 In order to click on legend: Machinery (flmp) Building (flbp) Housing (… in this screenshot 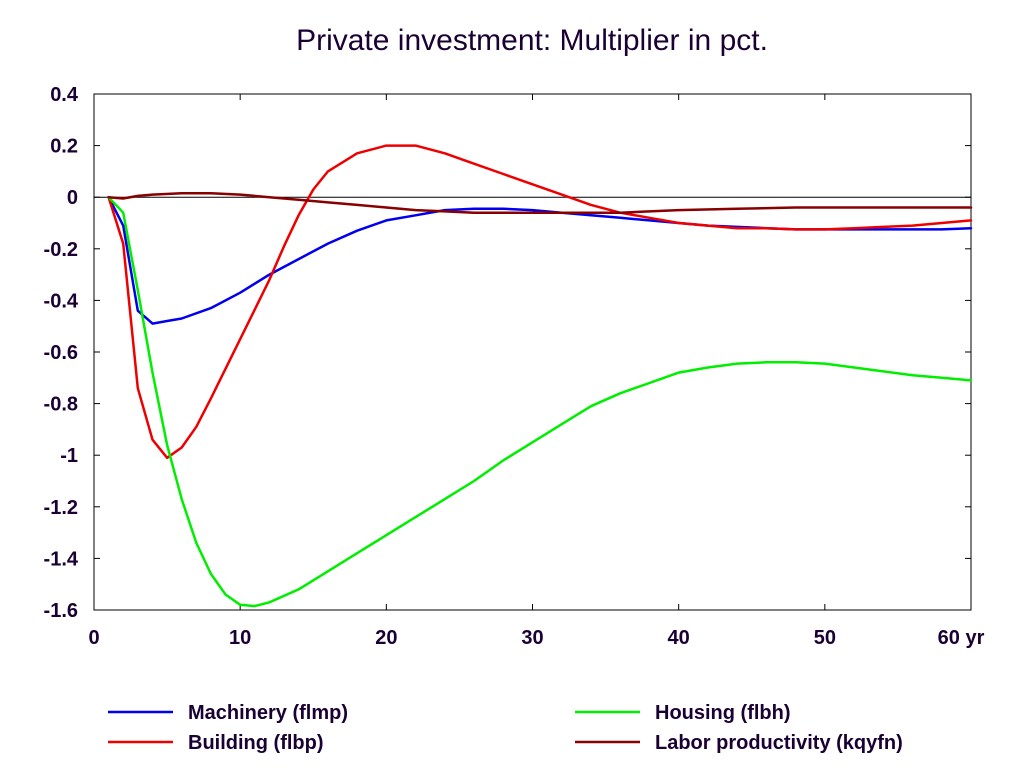, I will do `click(505, 728)`.